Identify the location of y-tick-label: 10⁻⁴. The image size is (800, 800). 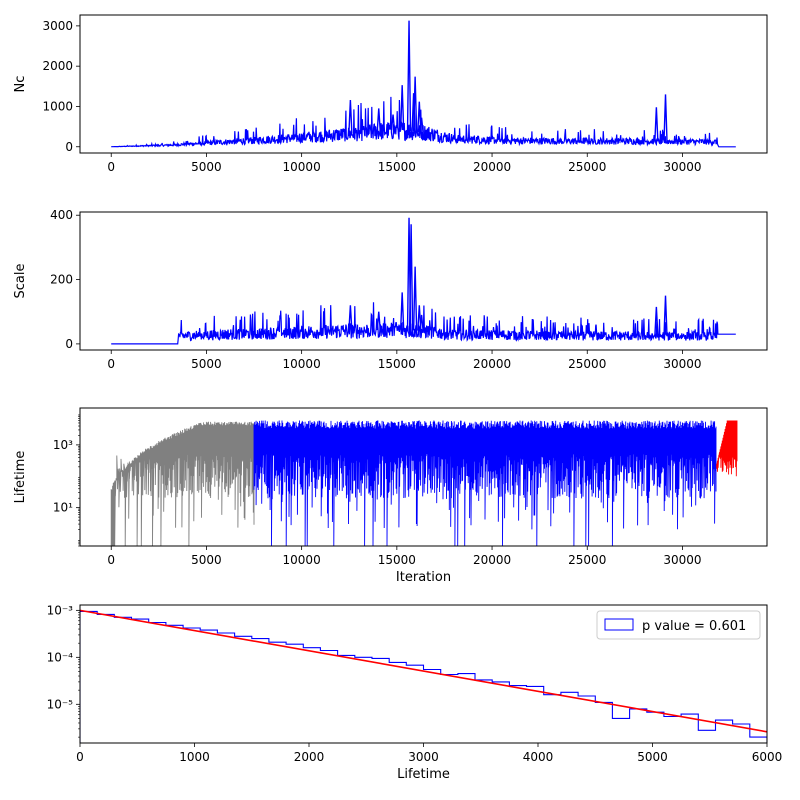
(60, 657).